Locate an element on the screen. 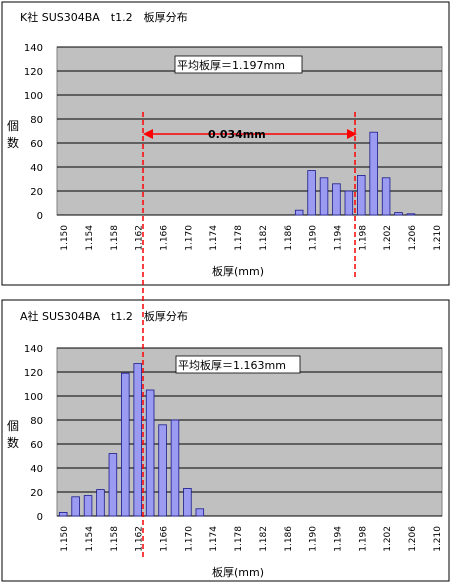  mean-label: 平均板厚＝1.197mm is located at coordinates (231, 65).